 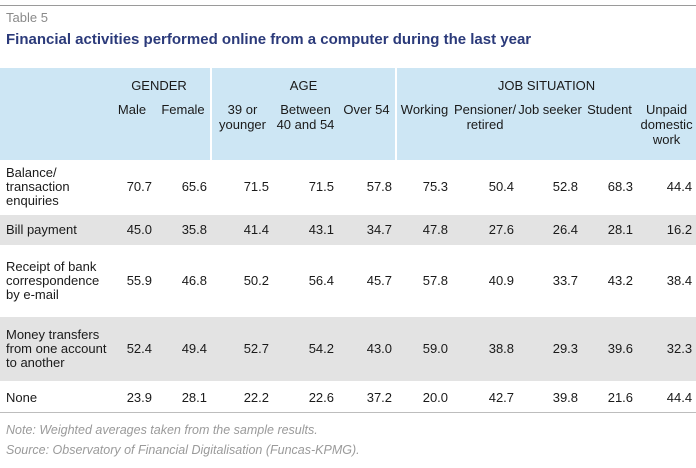 What do you see at coordinates (241, 131) in the screenshot?
I see `column-header-39-or-younger: 39 or younger` at bounding box center [241, 131].